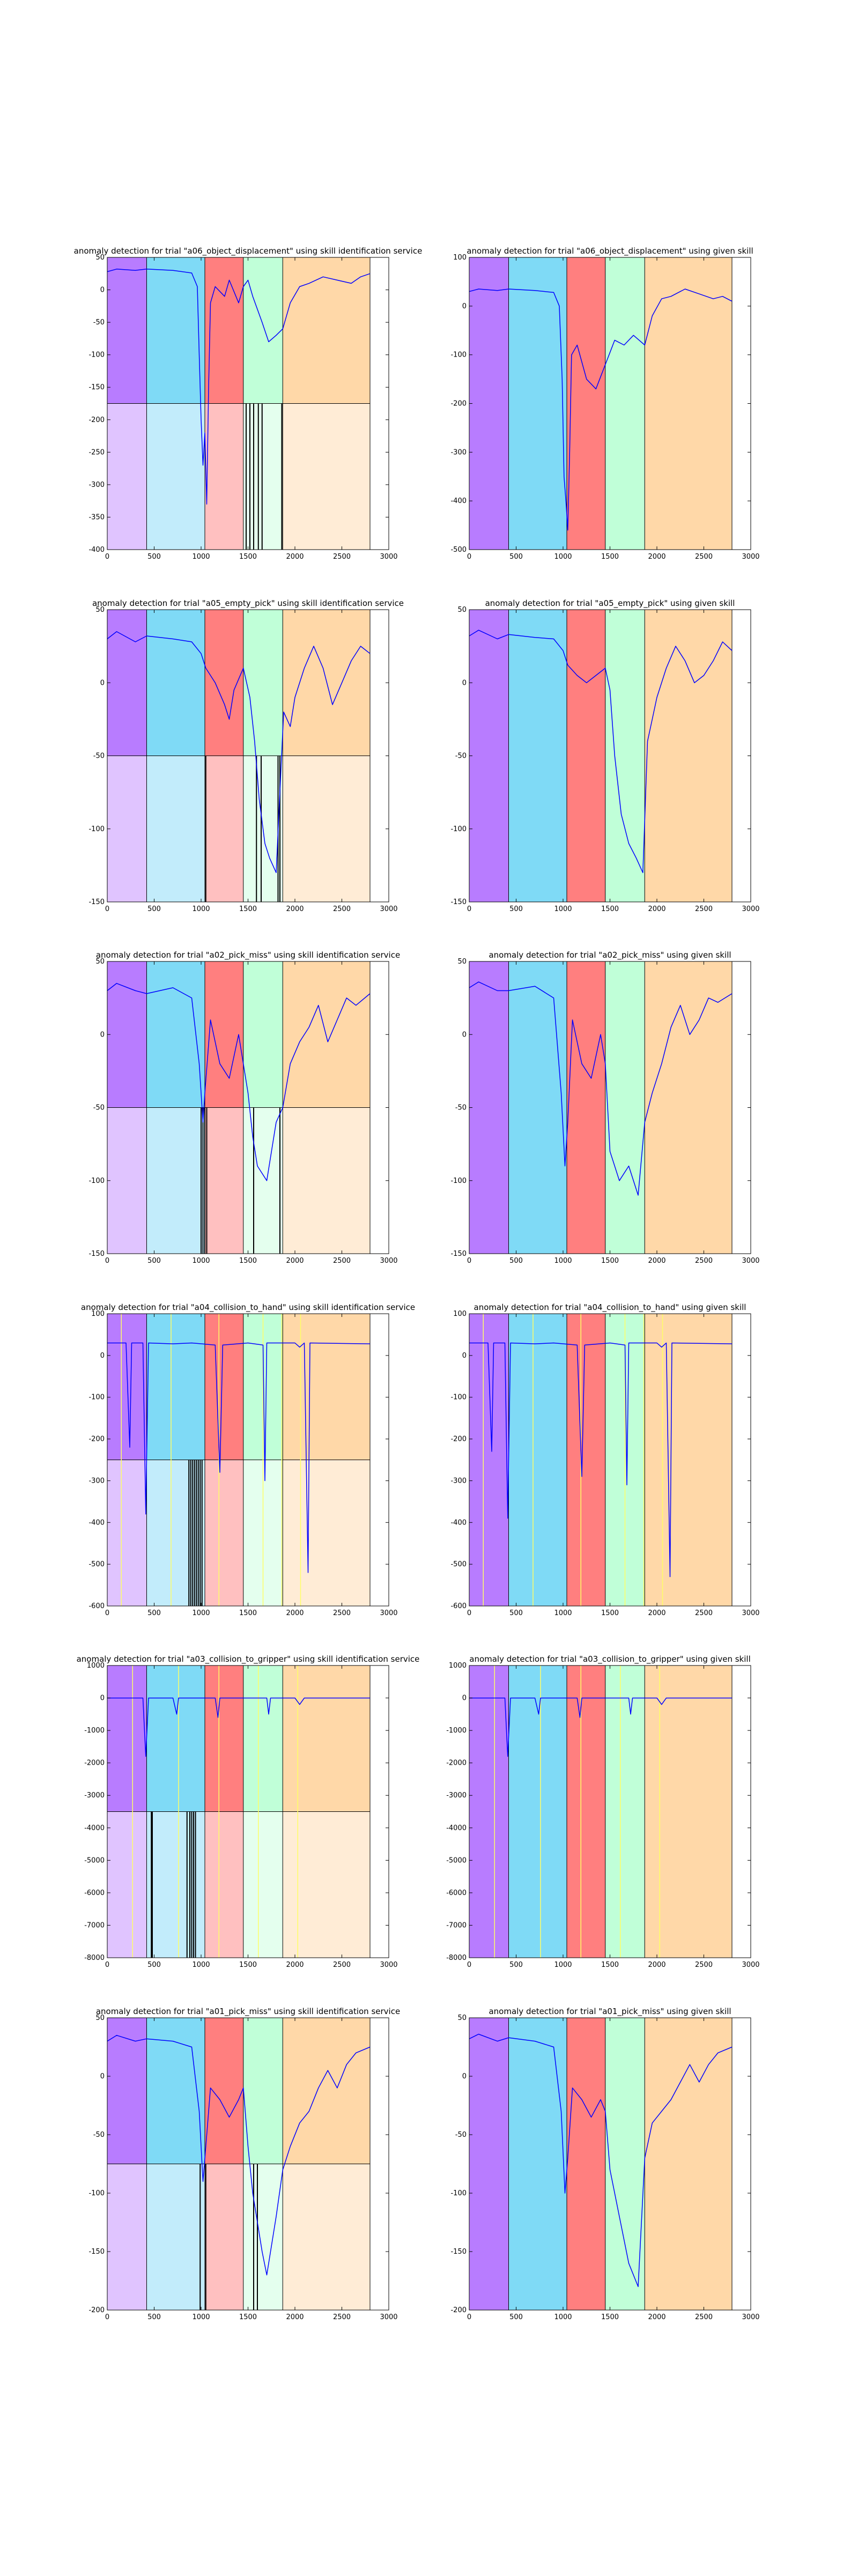 The width and height of the screenshot is (858, 2576). I want to click on y-tick-label: -5000, so click(456, 1860).